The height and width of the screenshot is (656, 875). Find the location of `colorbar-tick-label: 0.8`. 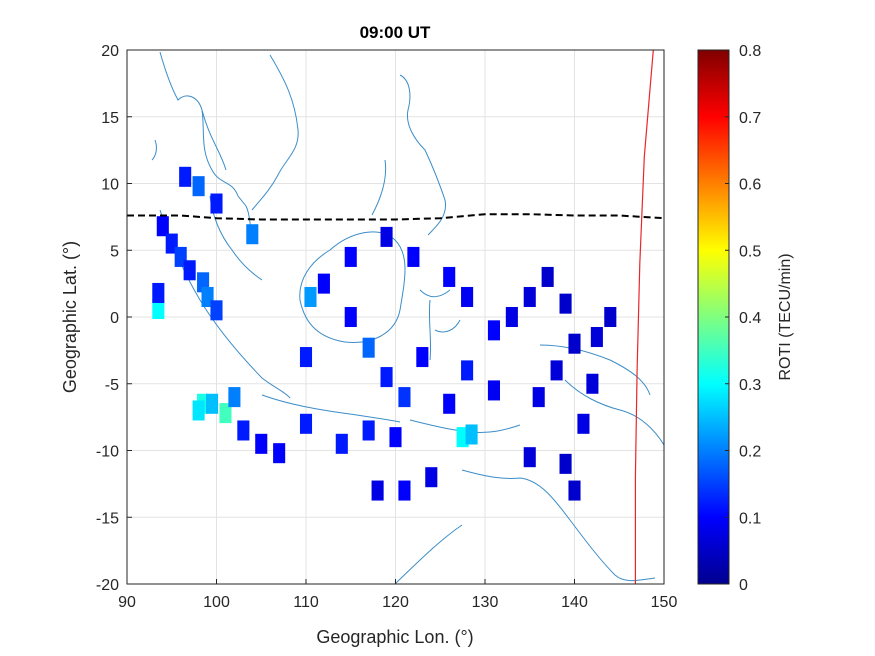

colorbar-tick-label: 0.8 is located at coordinates (750, 51).